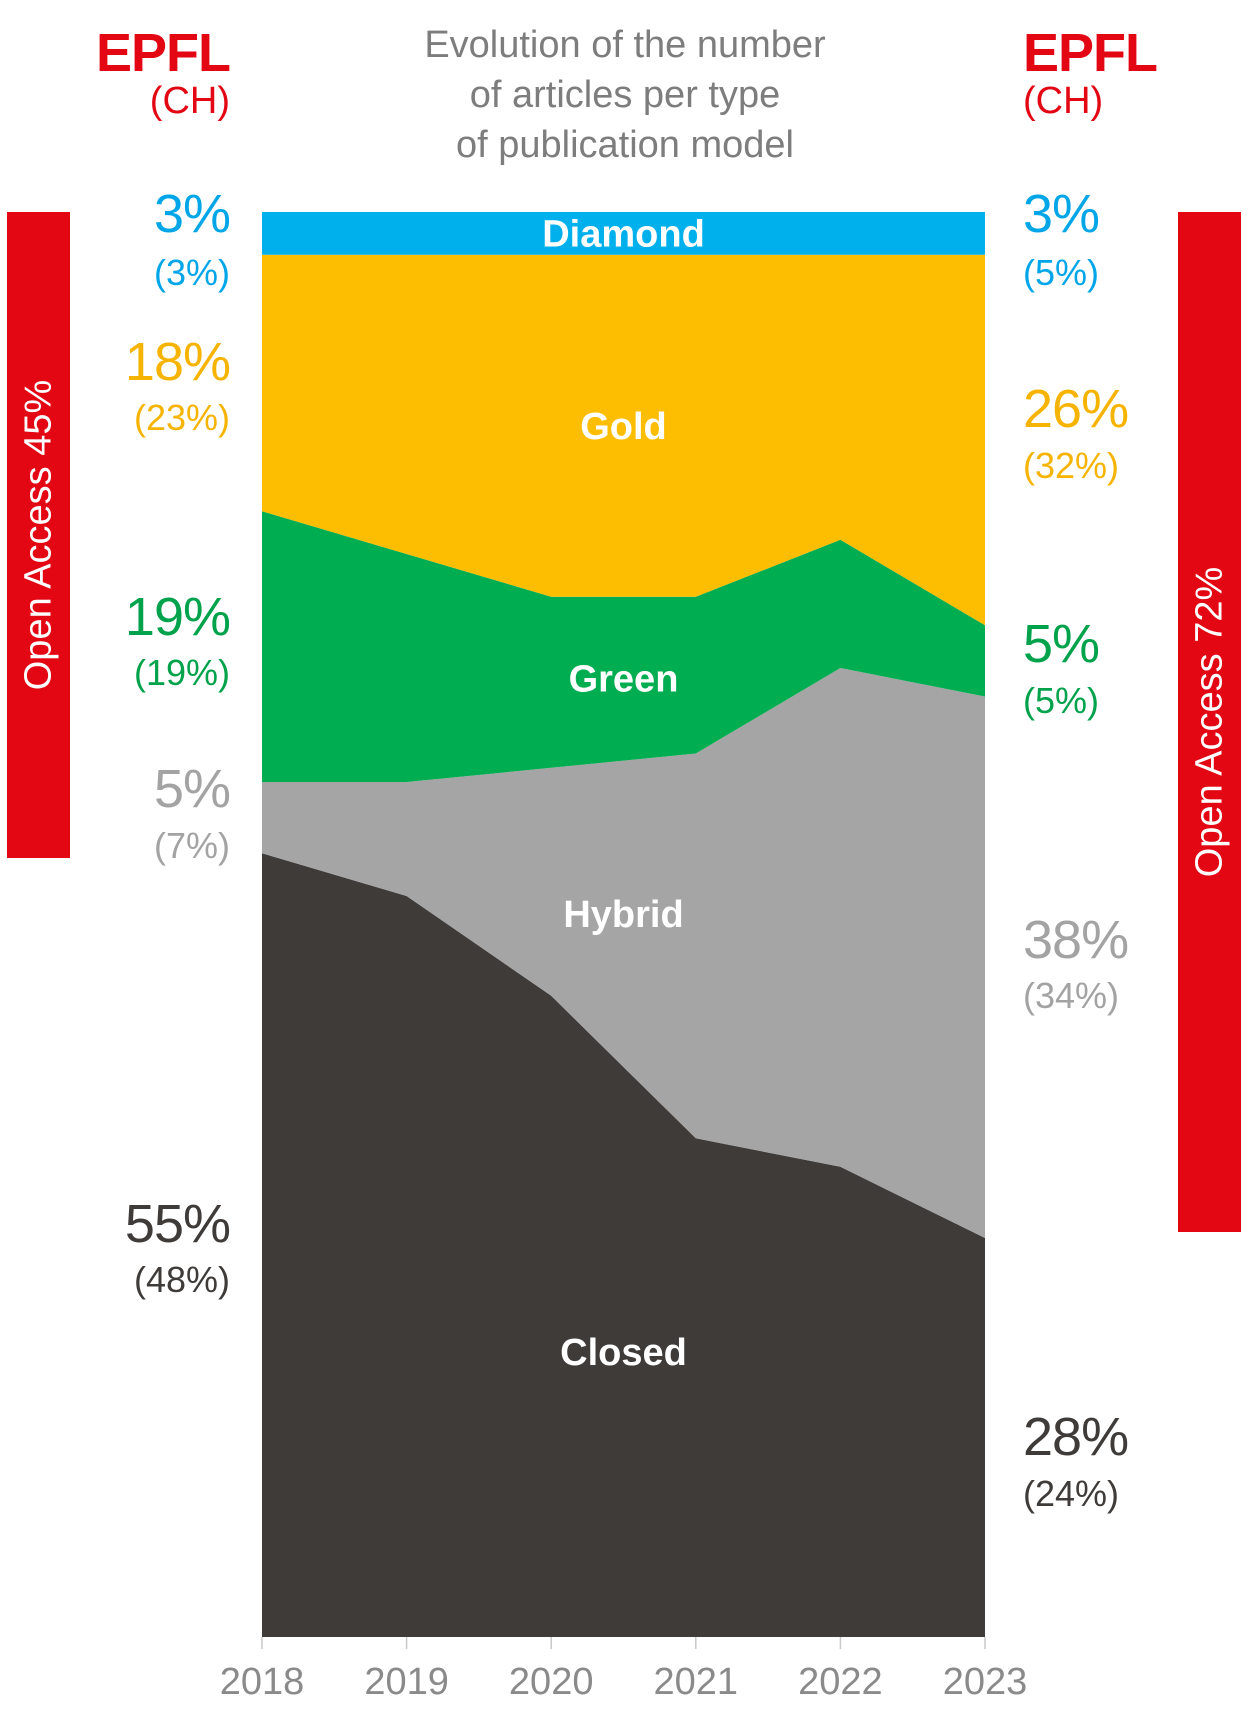  Describe the element at coordinates (624, 680) in the screenshot. I see `area-label-green: Green` at that location.